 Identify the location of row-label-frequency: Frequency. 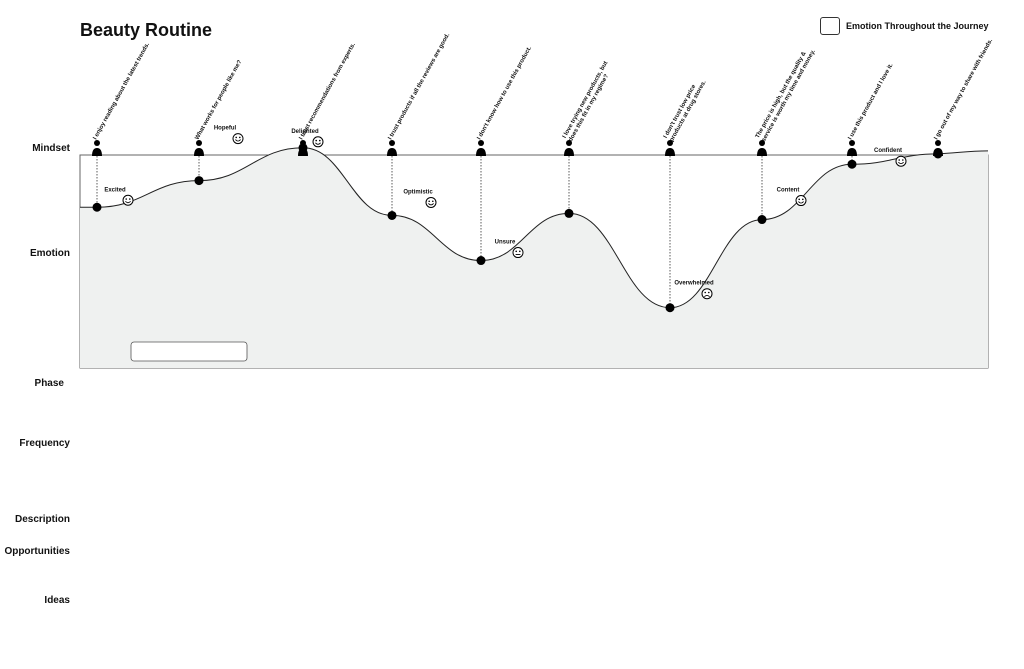
(44, 443).